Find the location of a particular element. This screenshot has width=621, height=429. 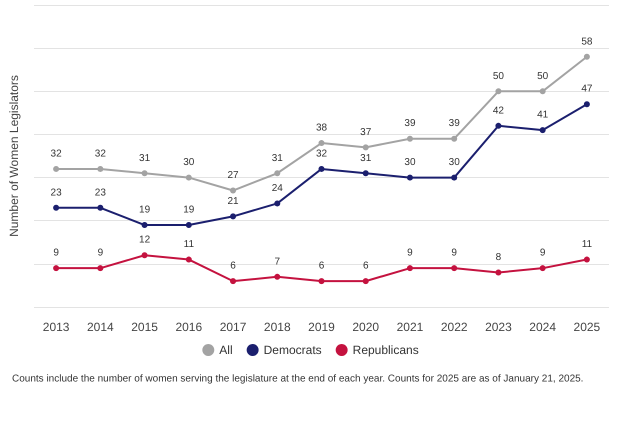

legend-label: Republicans is located at coordinates (385, 350).